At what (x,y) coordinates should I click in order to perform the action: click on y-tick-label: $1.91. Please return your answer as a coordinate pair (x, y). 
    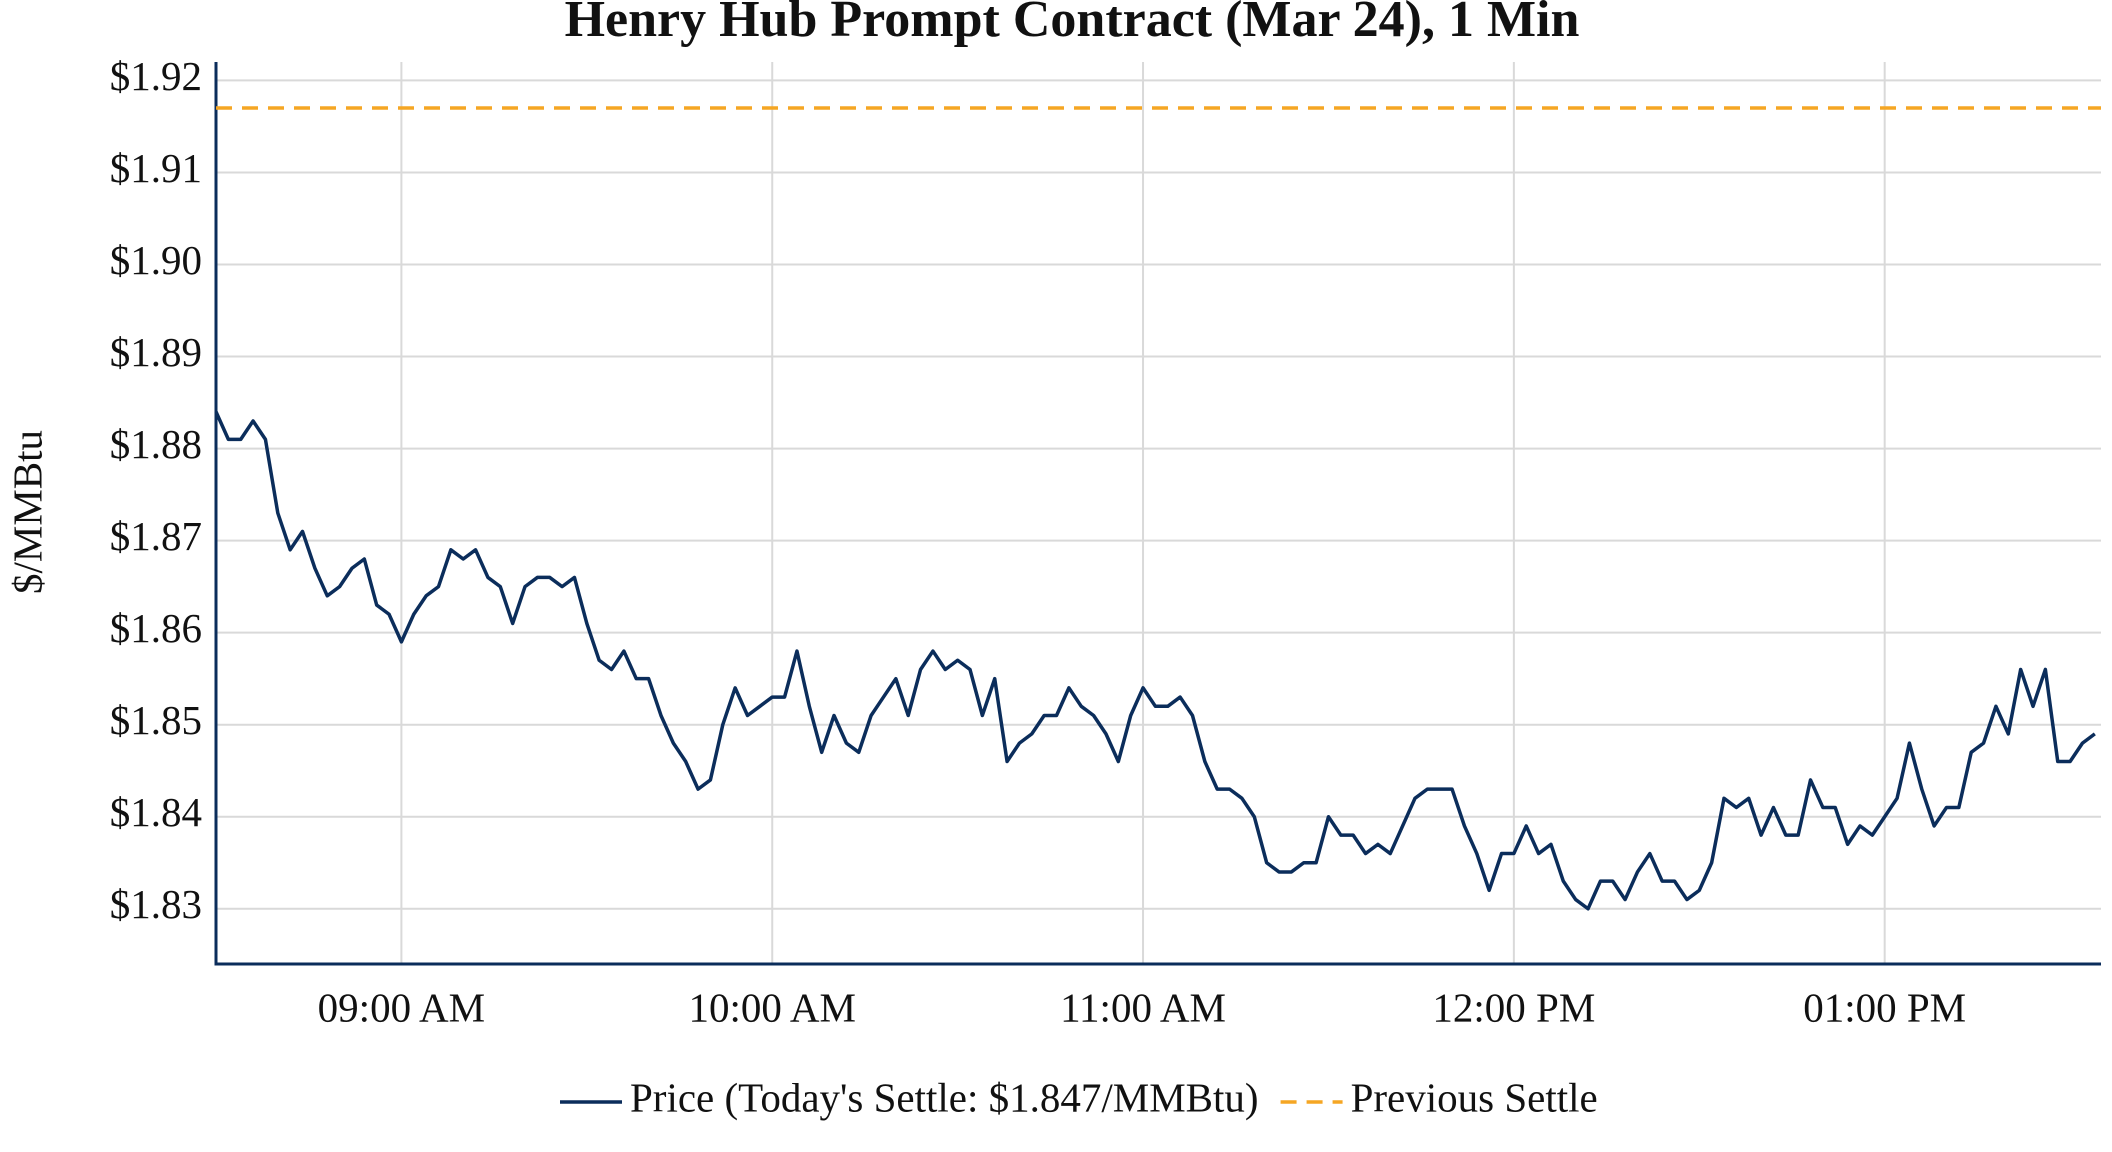
    Looking at the image, I should click on (156, 168).